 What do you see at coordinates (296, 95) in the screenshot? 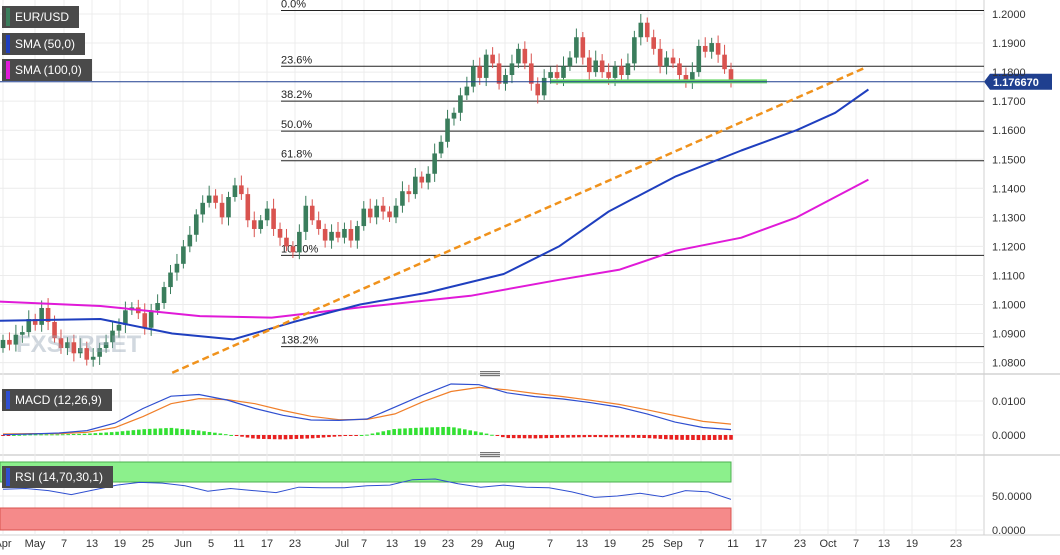
I see `fib-level-label: 38.2%` at bounding box center [296, 95].